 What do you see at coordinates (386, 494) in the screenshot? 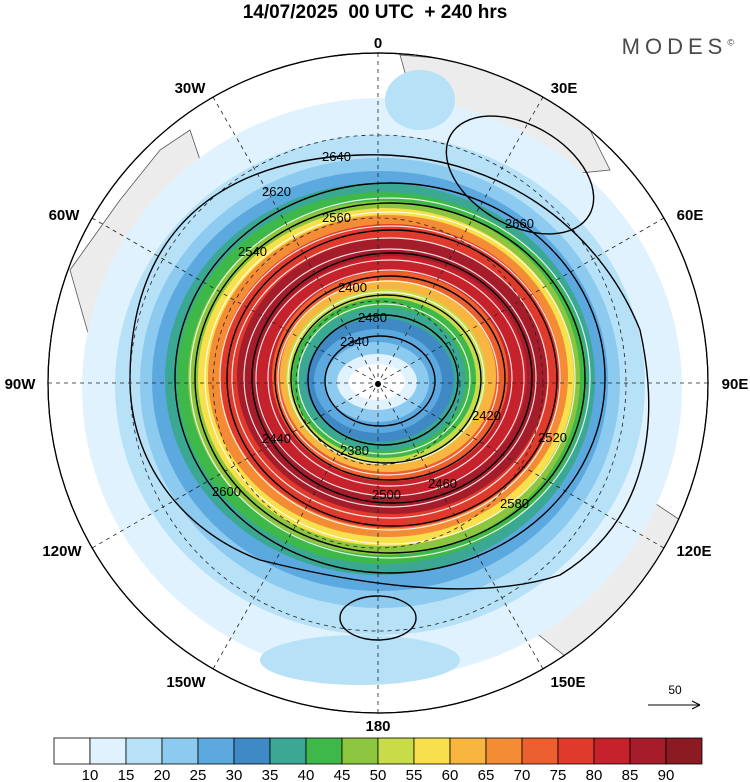
I see `contour-label: 2500` at bounding box center [386, 494].